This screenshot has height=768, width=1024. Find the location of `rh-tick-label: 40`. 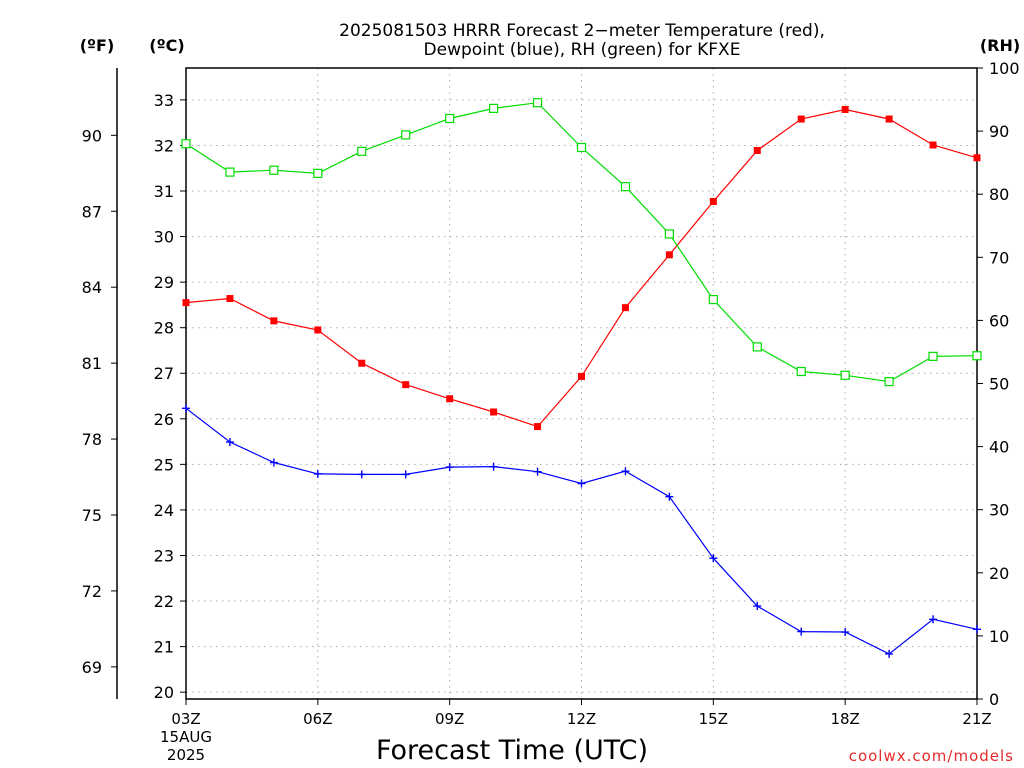

rh-tick-label: 40 is located at coordinates (999, 447).